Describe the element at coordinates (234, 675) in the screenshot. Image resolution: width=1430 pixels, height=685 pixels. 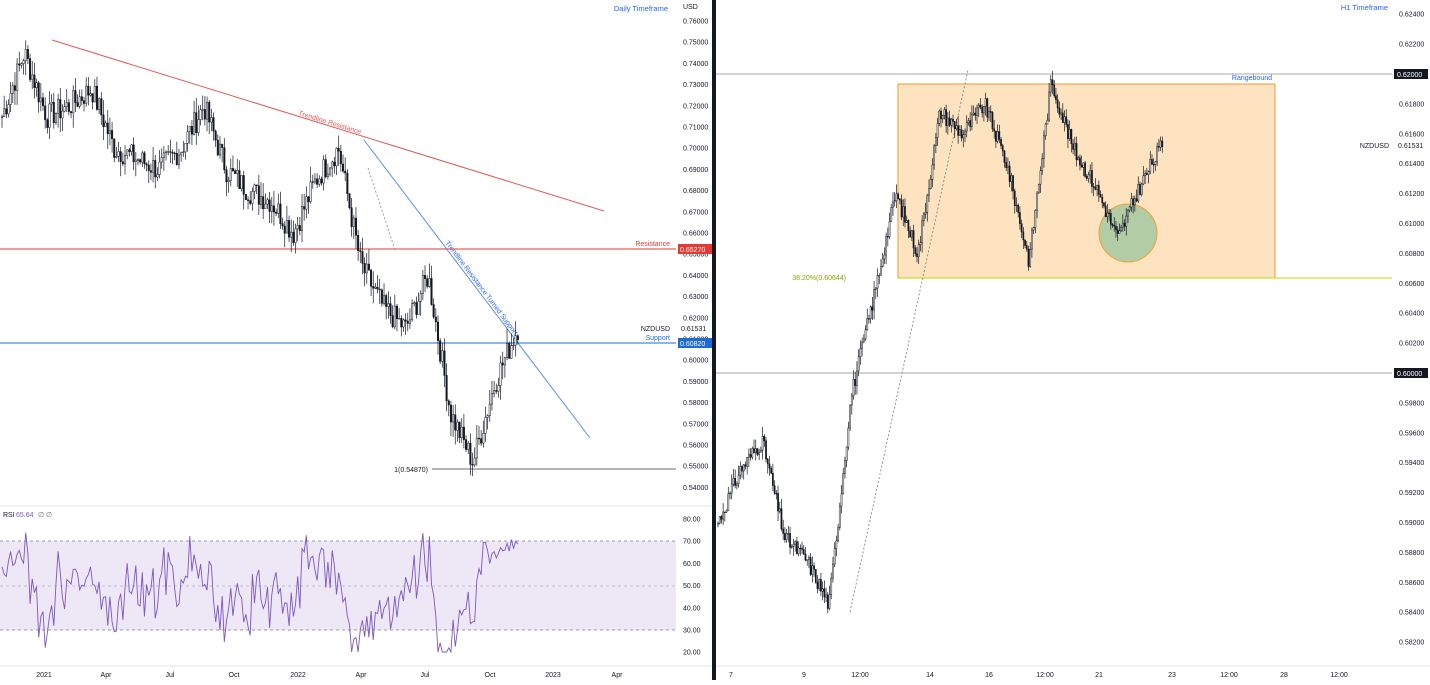
I see `daily-x-tick: Oct` at that location.